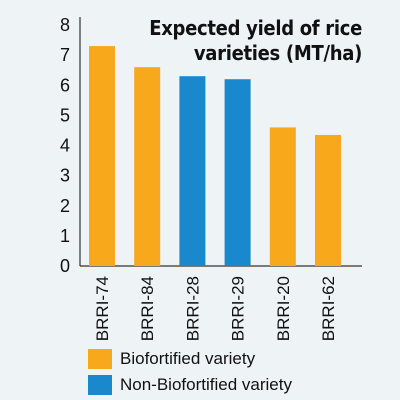  I want to click on legend-swatch-biofortified, so click(100, 359).